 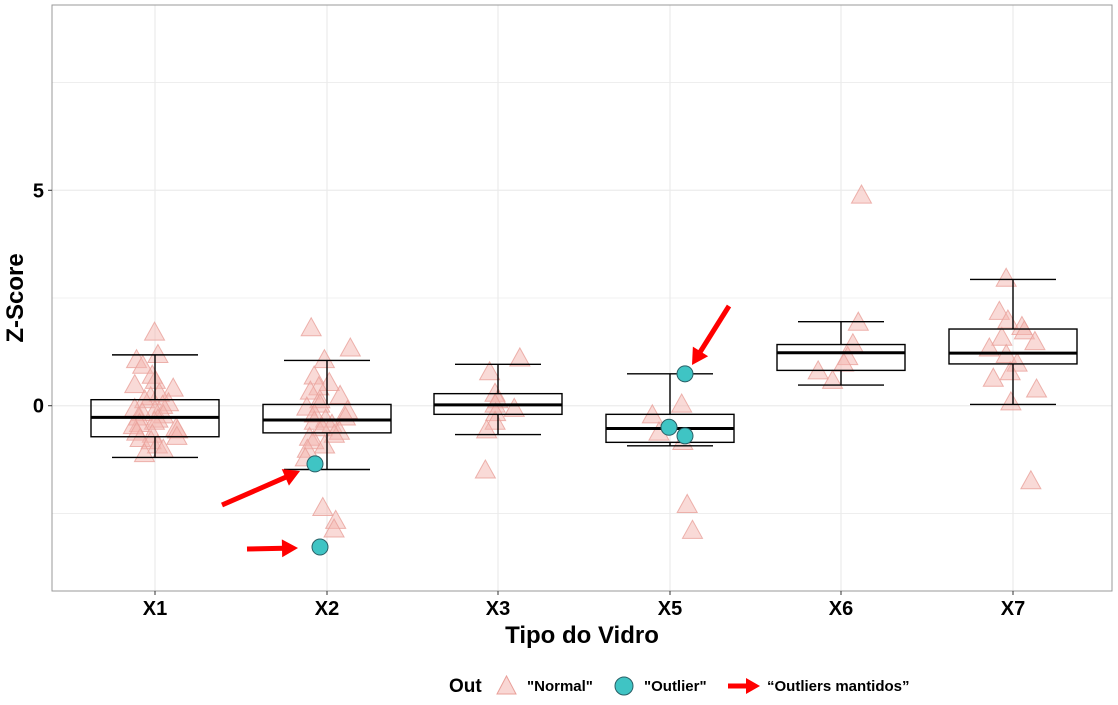 I want to click on y-axis-title: Z-Score, so click(x=15, y=297).